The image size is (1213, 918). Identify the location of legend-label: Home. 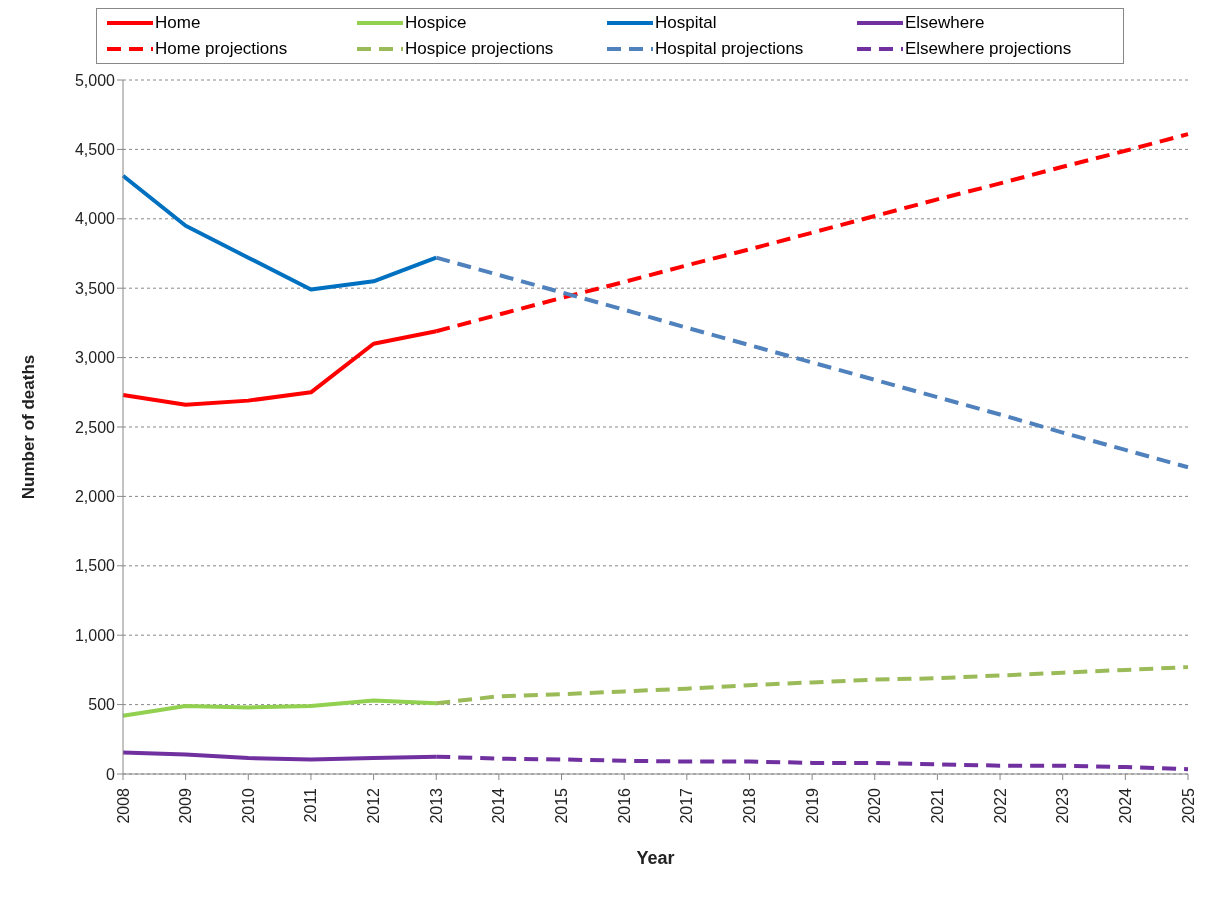
(178, 23).